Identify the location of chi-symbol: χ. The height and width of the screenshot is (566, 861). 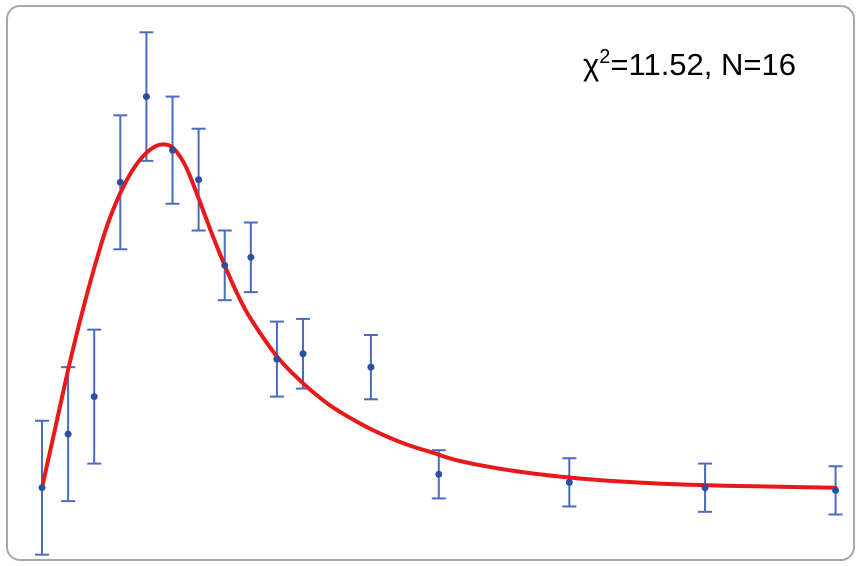
(591, 64).